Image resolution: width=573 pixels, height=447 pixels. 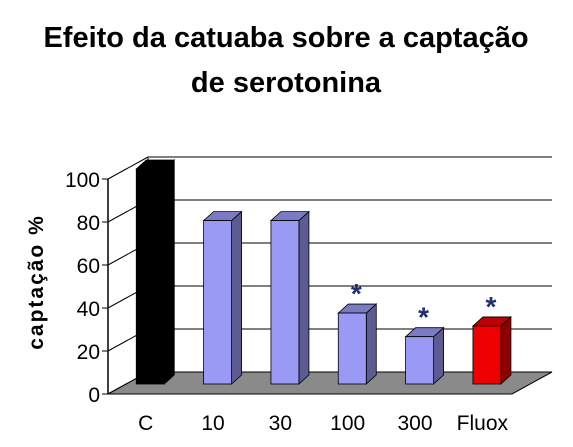 What do you see at coordinates (88, 266) in the screenshot?
I see `y-tick-label: 60` at bounding box center [88, 266].